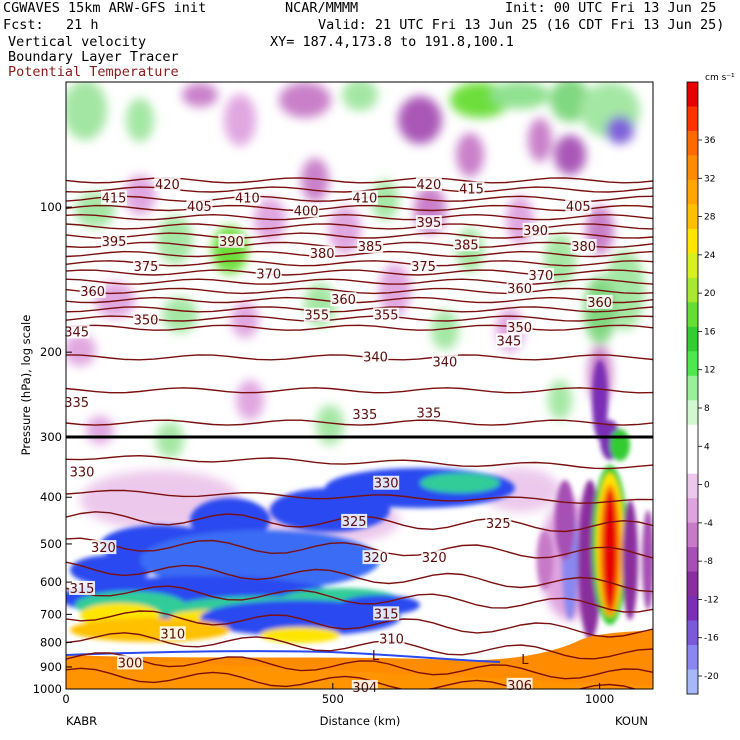  Describe the element at coordinates (81, 721) in the screenshot. I see `endpoint-start-label: KABR` at that location.